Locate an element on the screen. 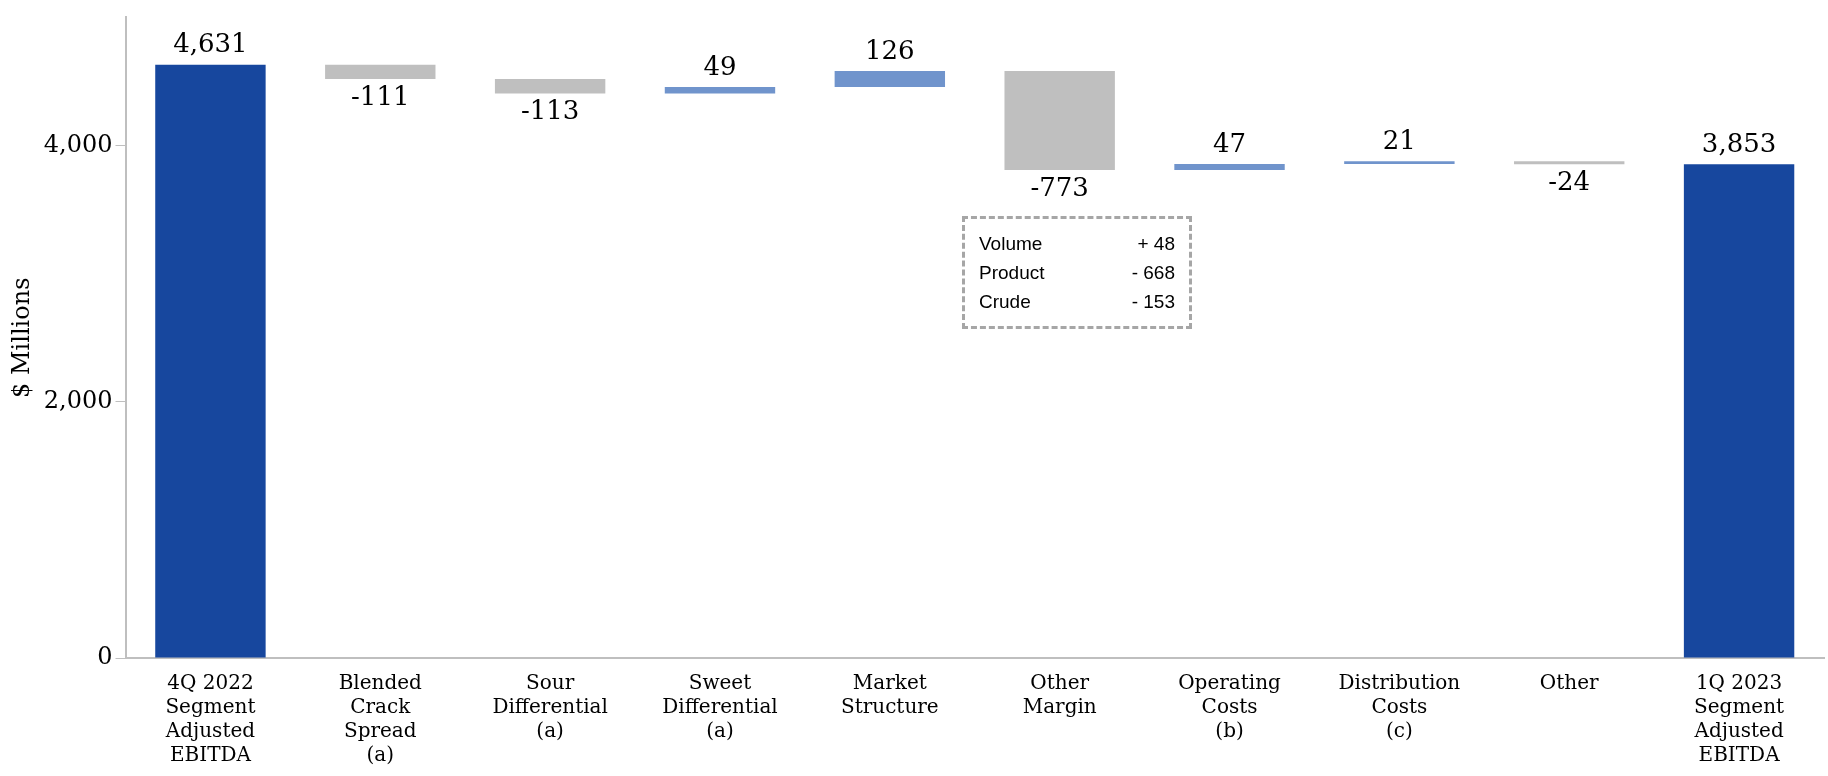 This screenshot has height=776, width=1828. y-axis-title: $ Millions is located at coordinates (20, 337).